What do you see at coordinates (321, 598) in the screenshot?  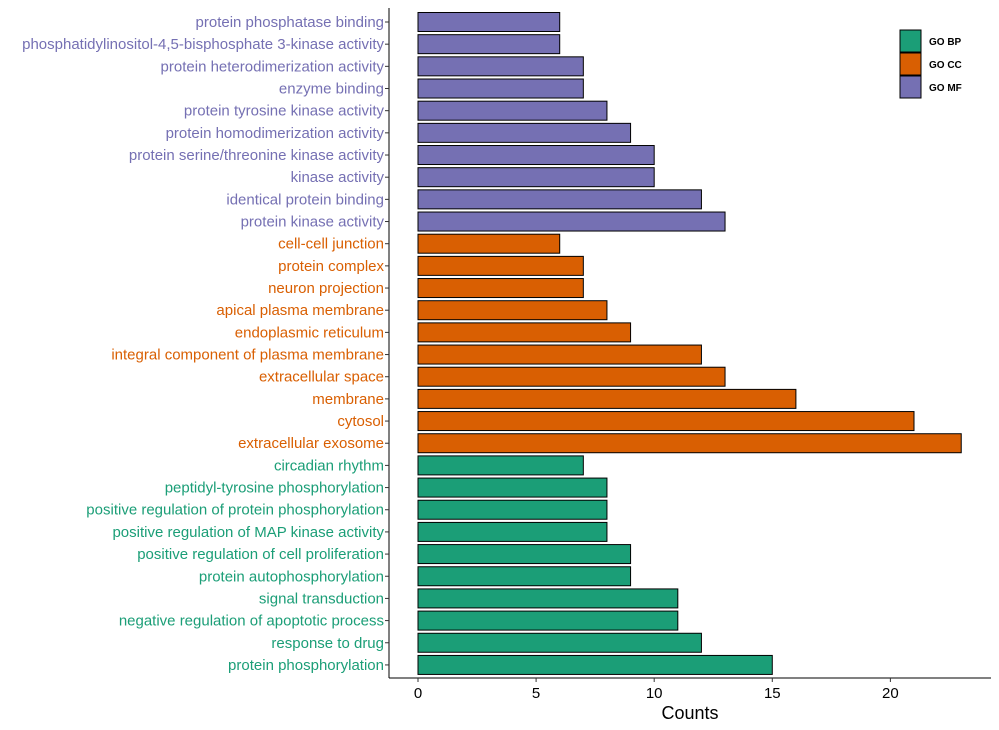 I see `category-label: signal transduction` at bounding box center [321, 598].